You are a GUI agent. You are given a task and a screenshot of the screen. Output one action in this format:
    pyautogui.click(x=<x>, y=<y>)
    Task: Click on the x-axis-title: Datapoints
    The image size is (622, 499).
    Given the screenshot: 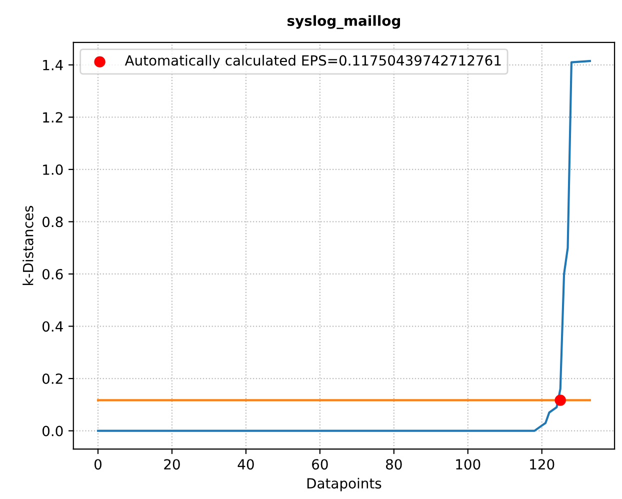 What is the action you would take?
    pyautogui.click(x=344, y=485)
    